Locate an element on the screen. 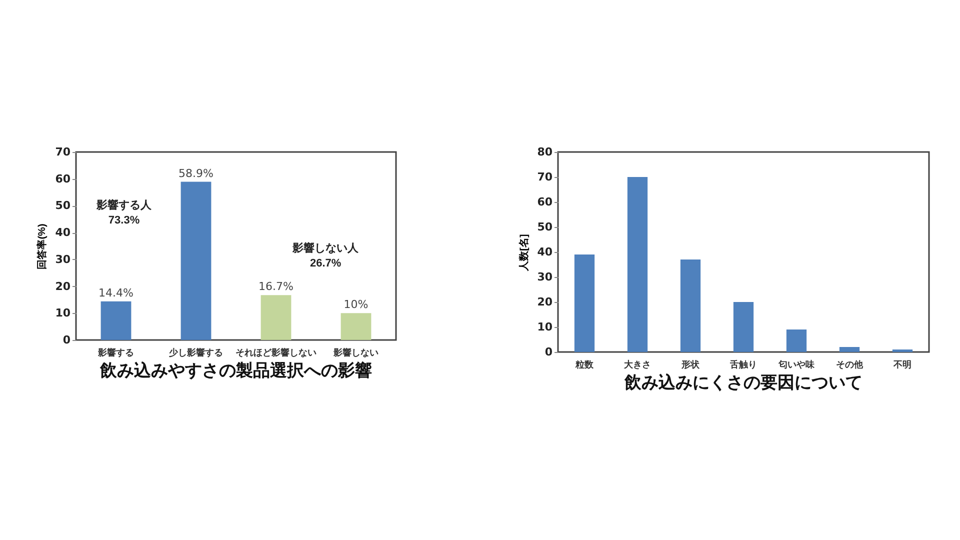 This screenshot has height=540, width=960. x-tick-label: 匂いや味 is located at coordinates (797, 365).